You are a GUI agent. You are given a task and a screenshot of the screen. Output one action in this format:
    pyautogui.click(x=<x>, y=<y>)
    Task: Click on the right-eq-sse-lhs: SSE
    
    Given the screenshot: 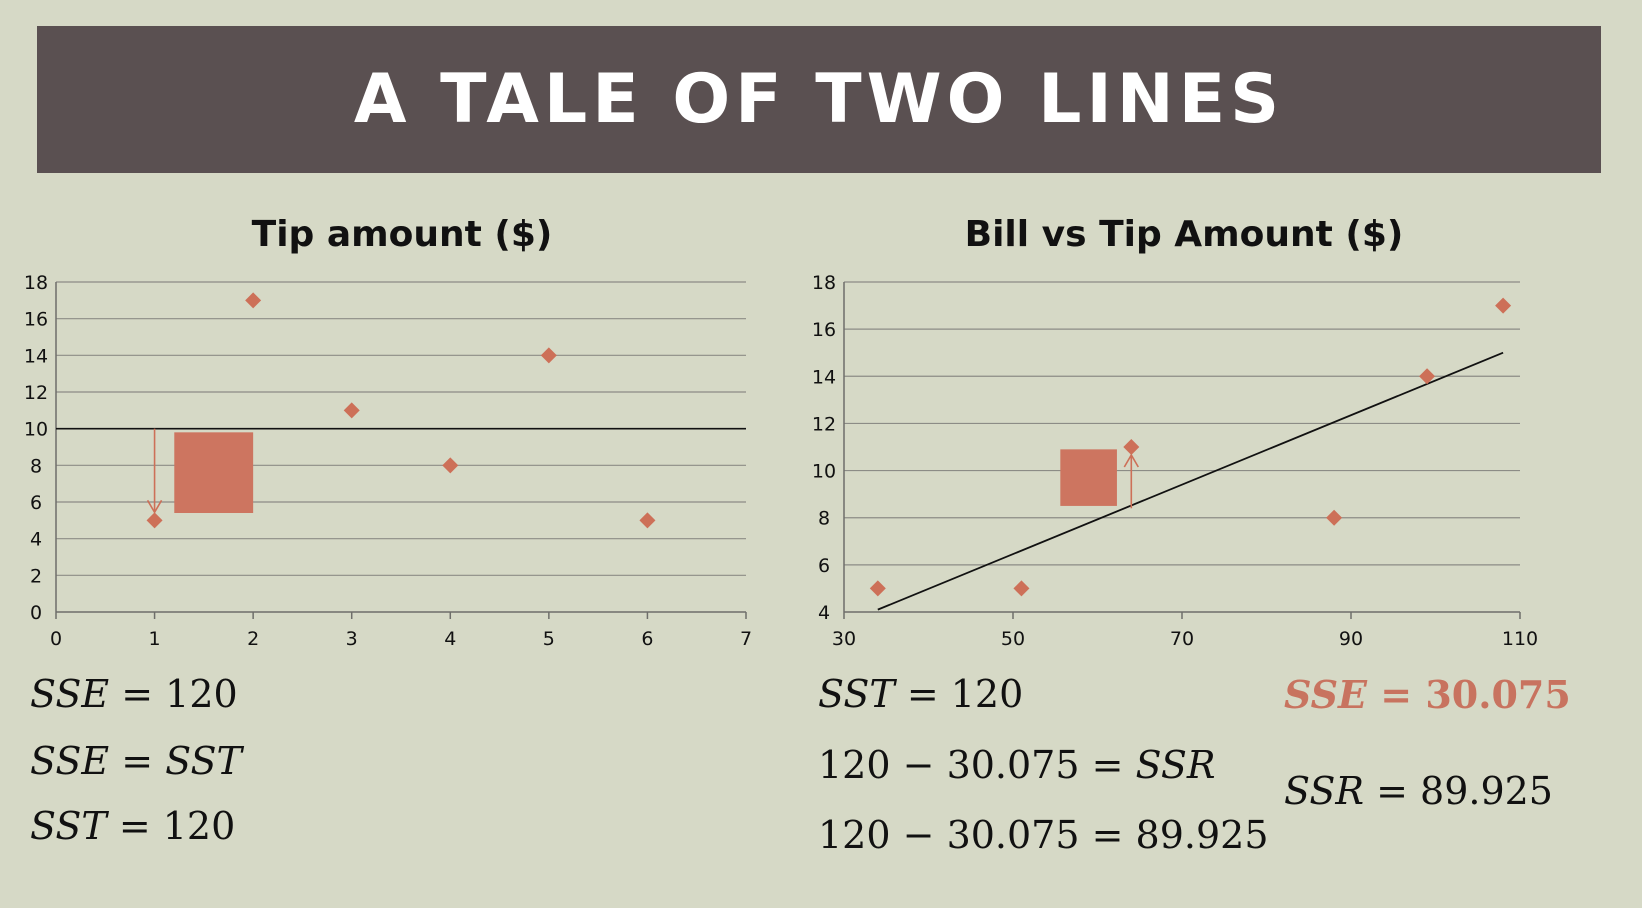 What is the action you would take?
    pyautogui.click(x=1326, y=694)
    